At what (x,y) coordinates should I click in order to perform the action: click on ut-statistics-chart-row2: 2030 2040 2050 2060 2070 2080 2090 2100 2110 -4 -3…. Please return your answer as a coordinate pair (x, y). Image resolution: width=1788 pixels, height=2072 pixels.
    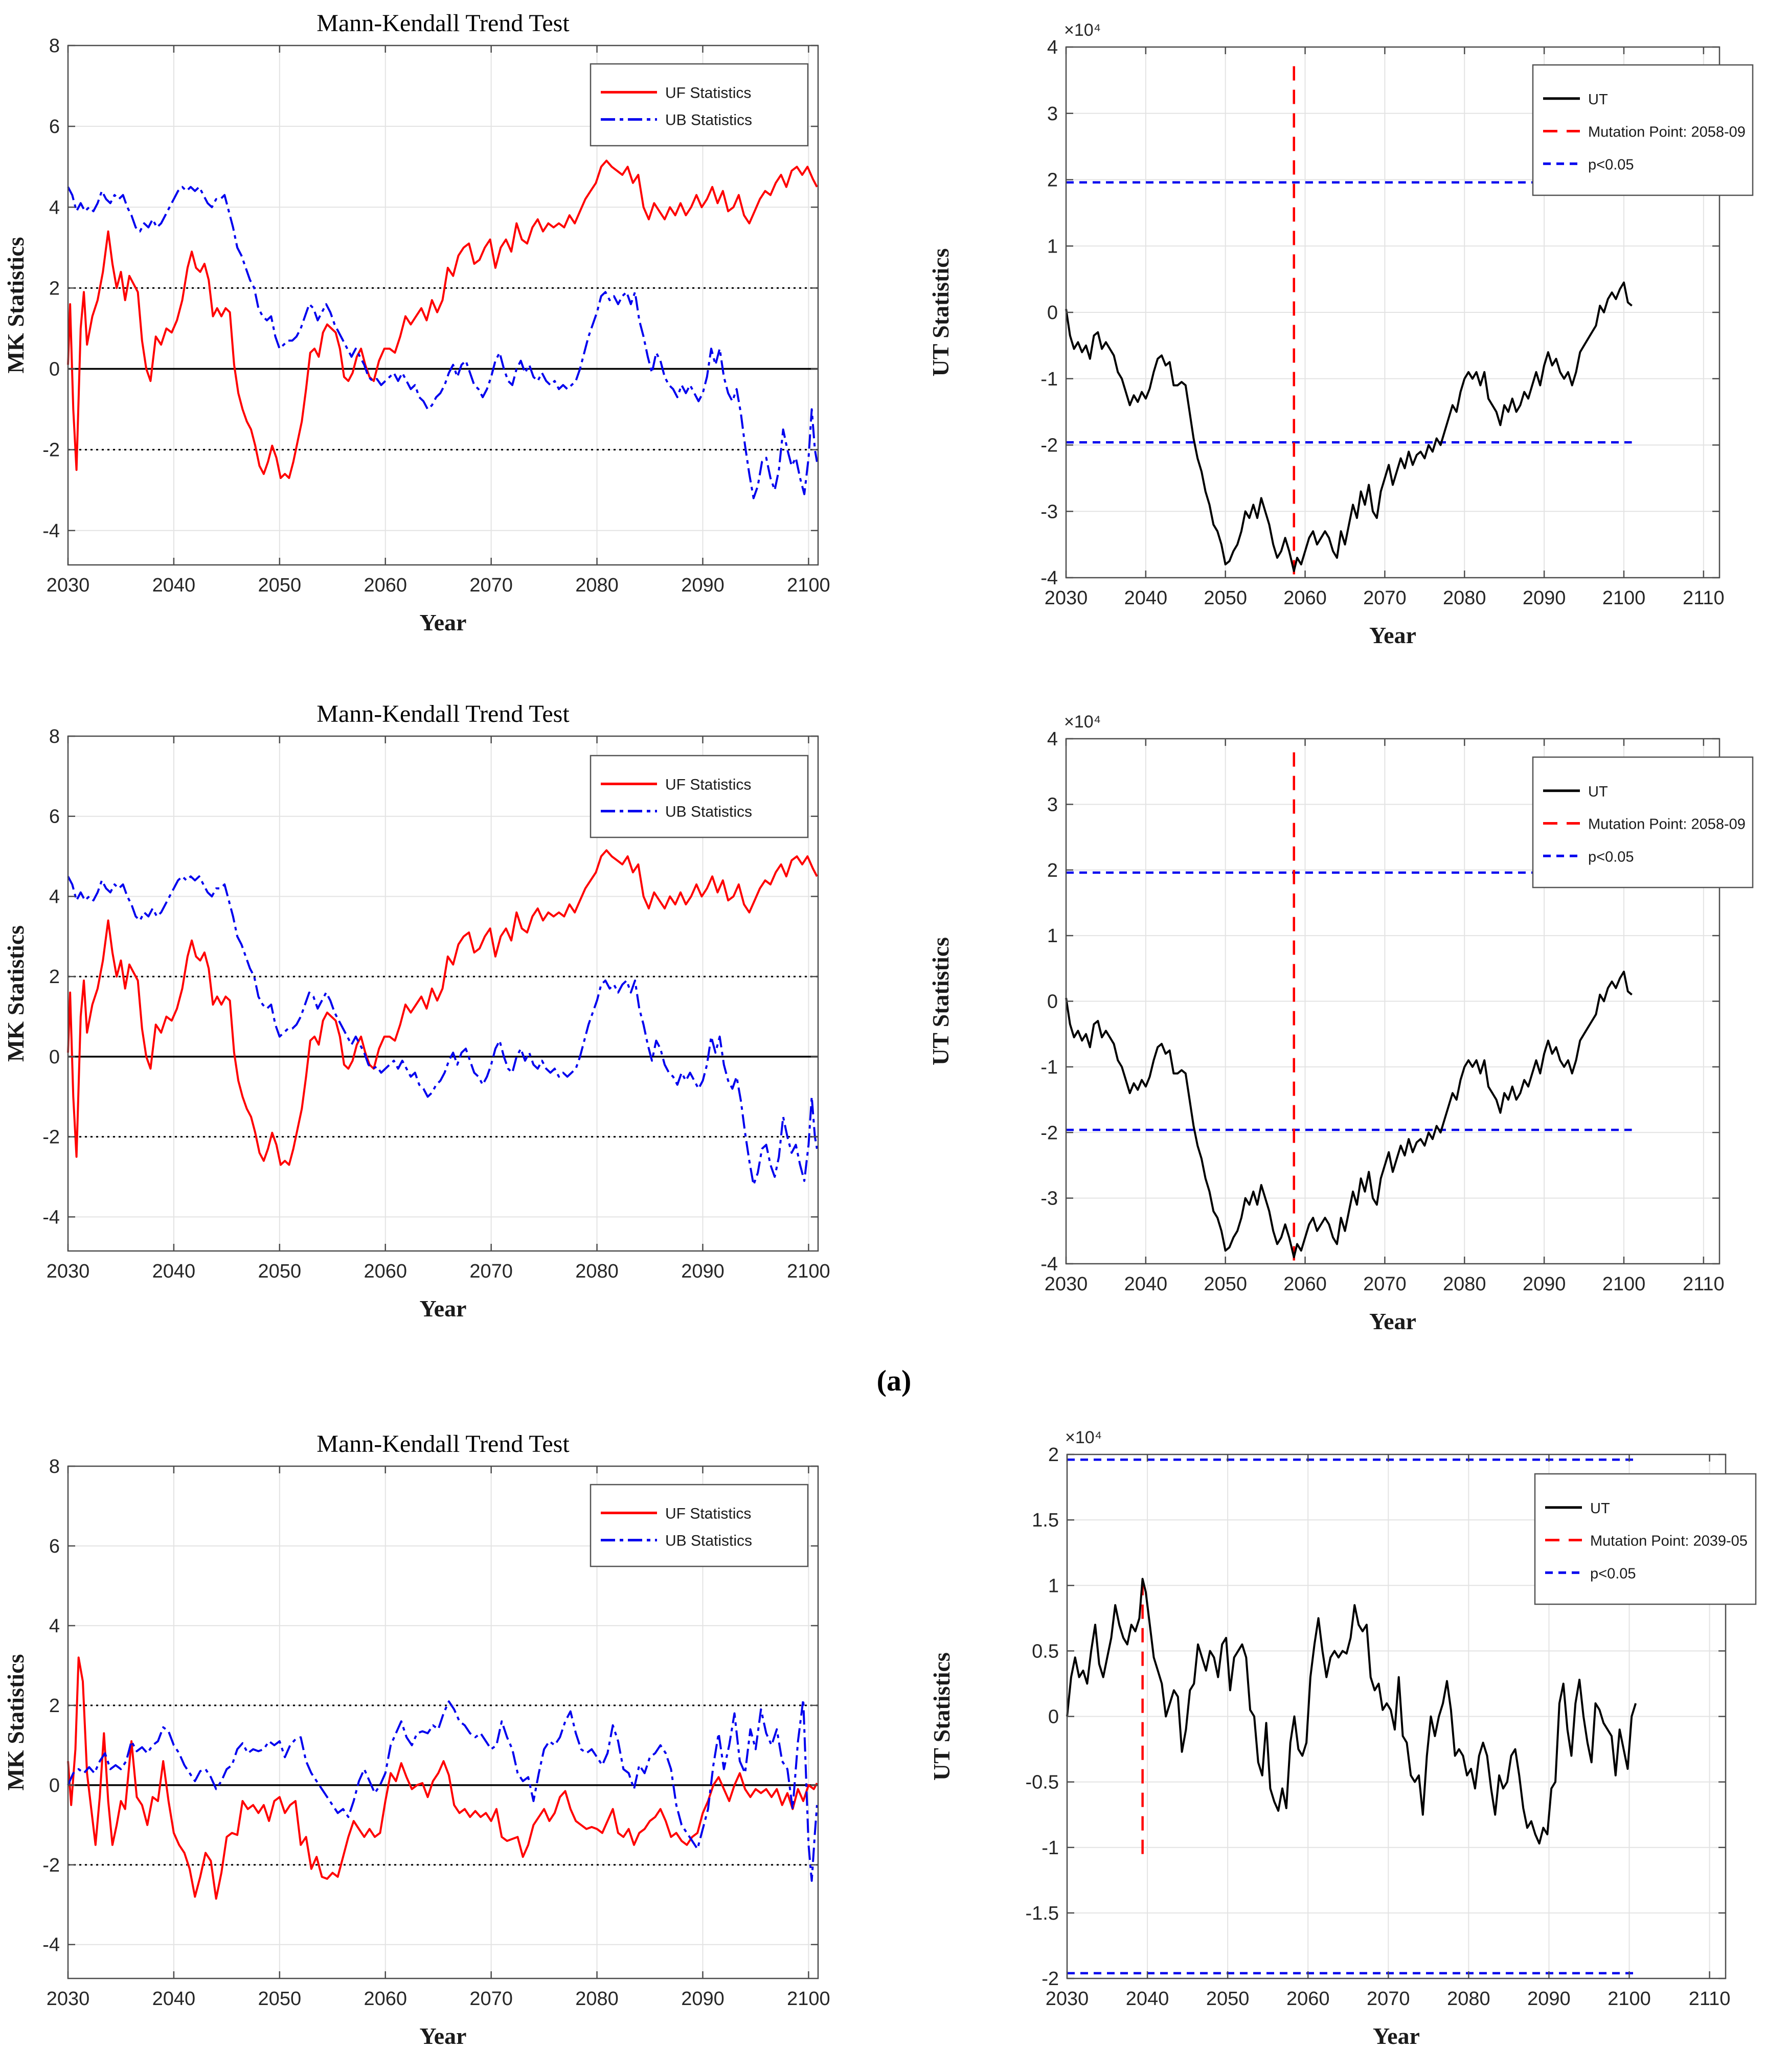
    Looking at the image, I should click on (1341, 1023).